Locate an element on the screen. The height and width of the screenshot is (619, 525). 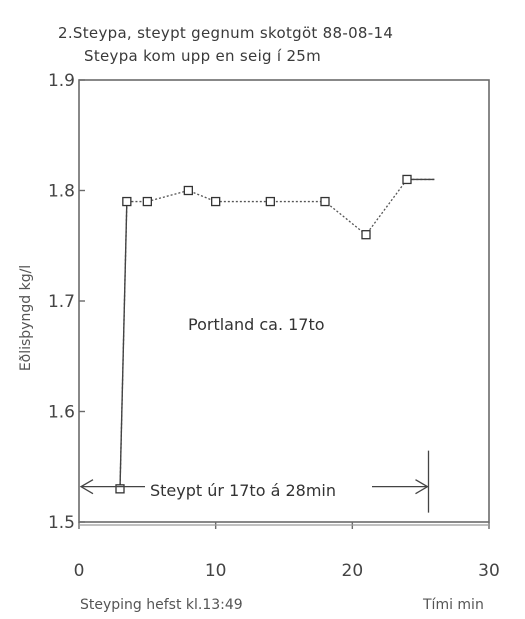
x-tick-label: 0 is located at coordinates (79, 571).